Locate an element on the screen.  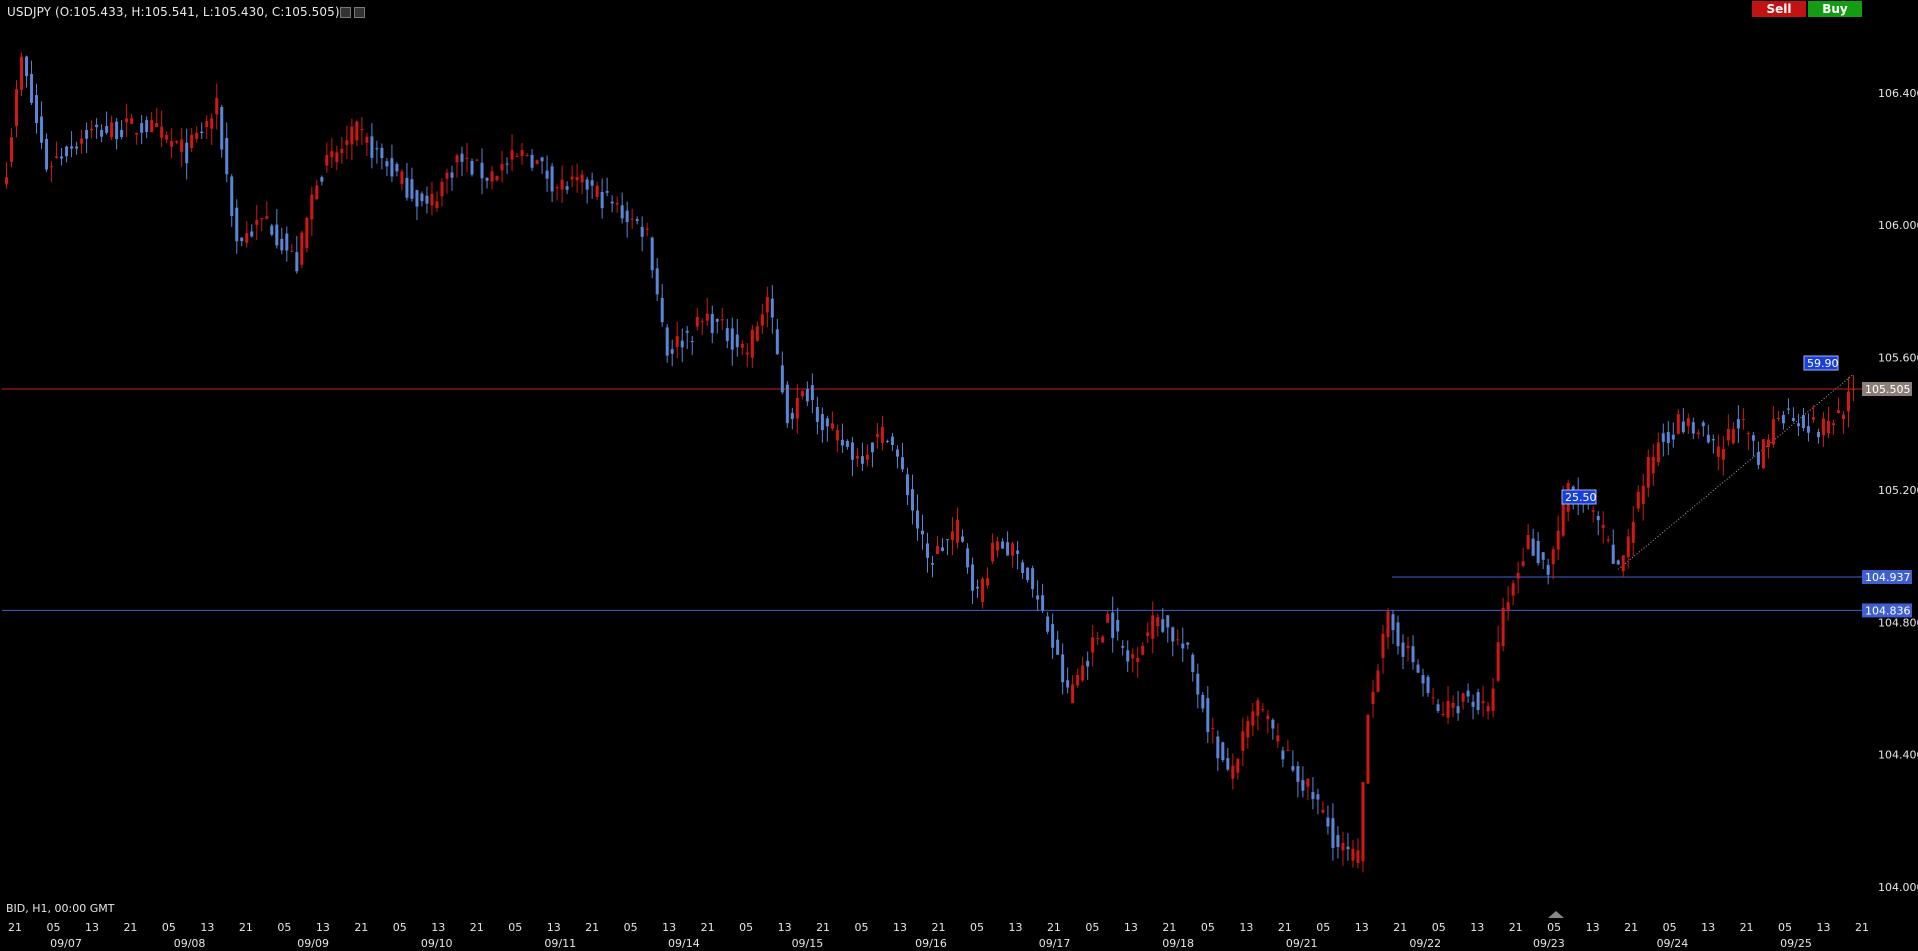
x-hour-label: 05 is located at coordinates (1323, 927).